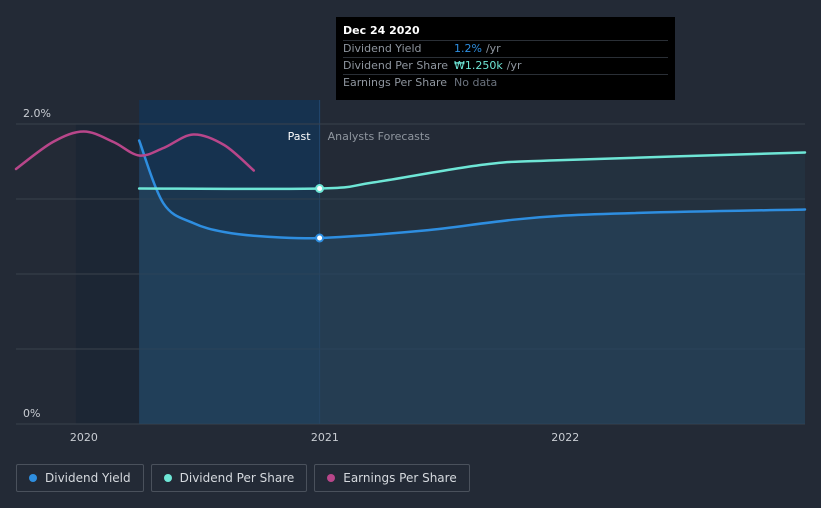  What do you see at coordinates (505, 48) in the screenshot?
I see `tooltip-row-dividend-yield: Dividend Yield 1.2% /yr` at bounding box center [505, 48].